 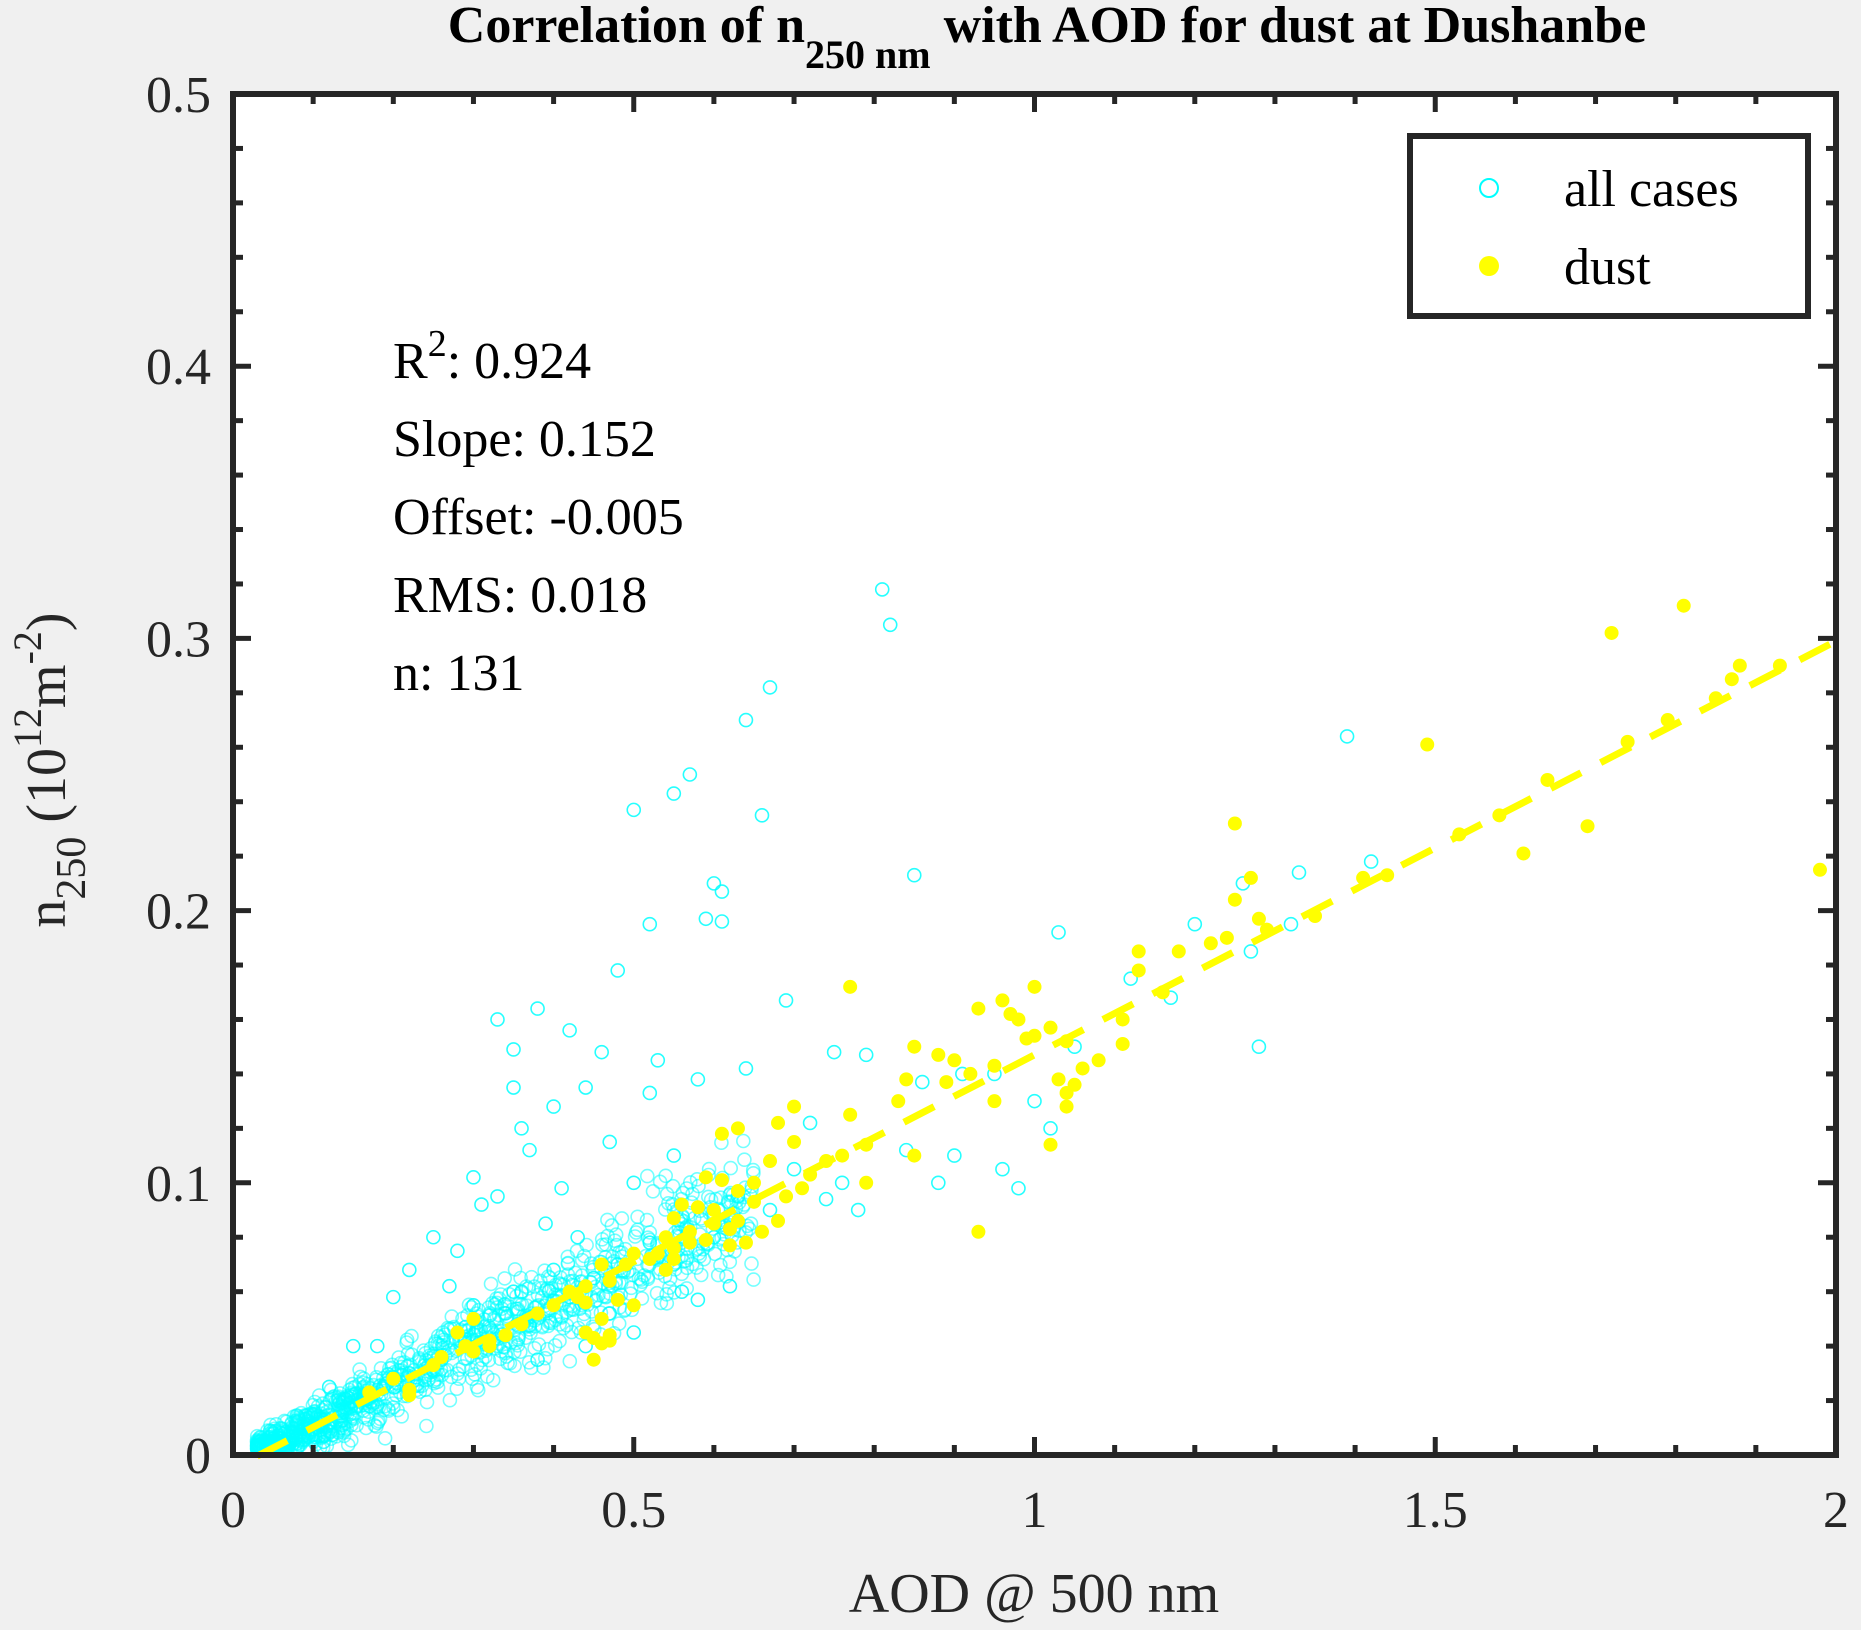 What do you see at coordinates (178, 1184) in the screenshot?
I see `y-tick-label: 0.1` at bounding box center [178, 1184].